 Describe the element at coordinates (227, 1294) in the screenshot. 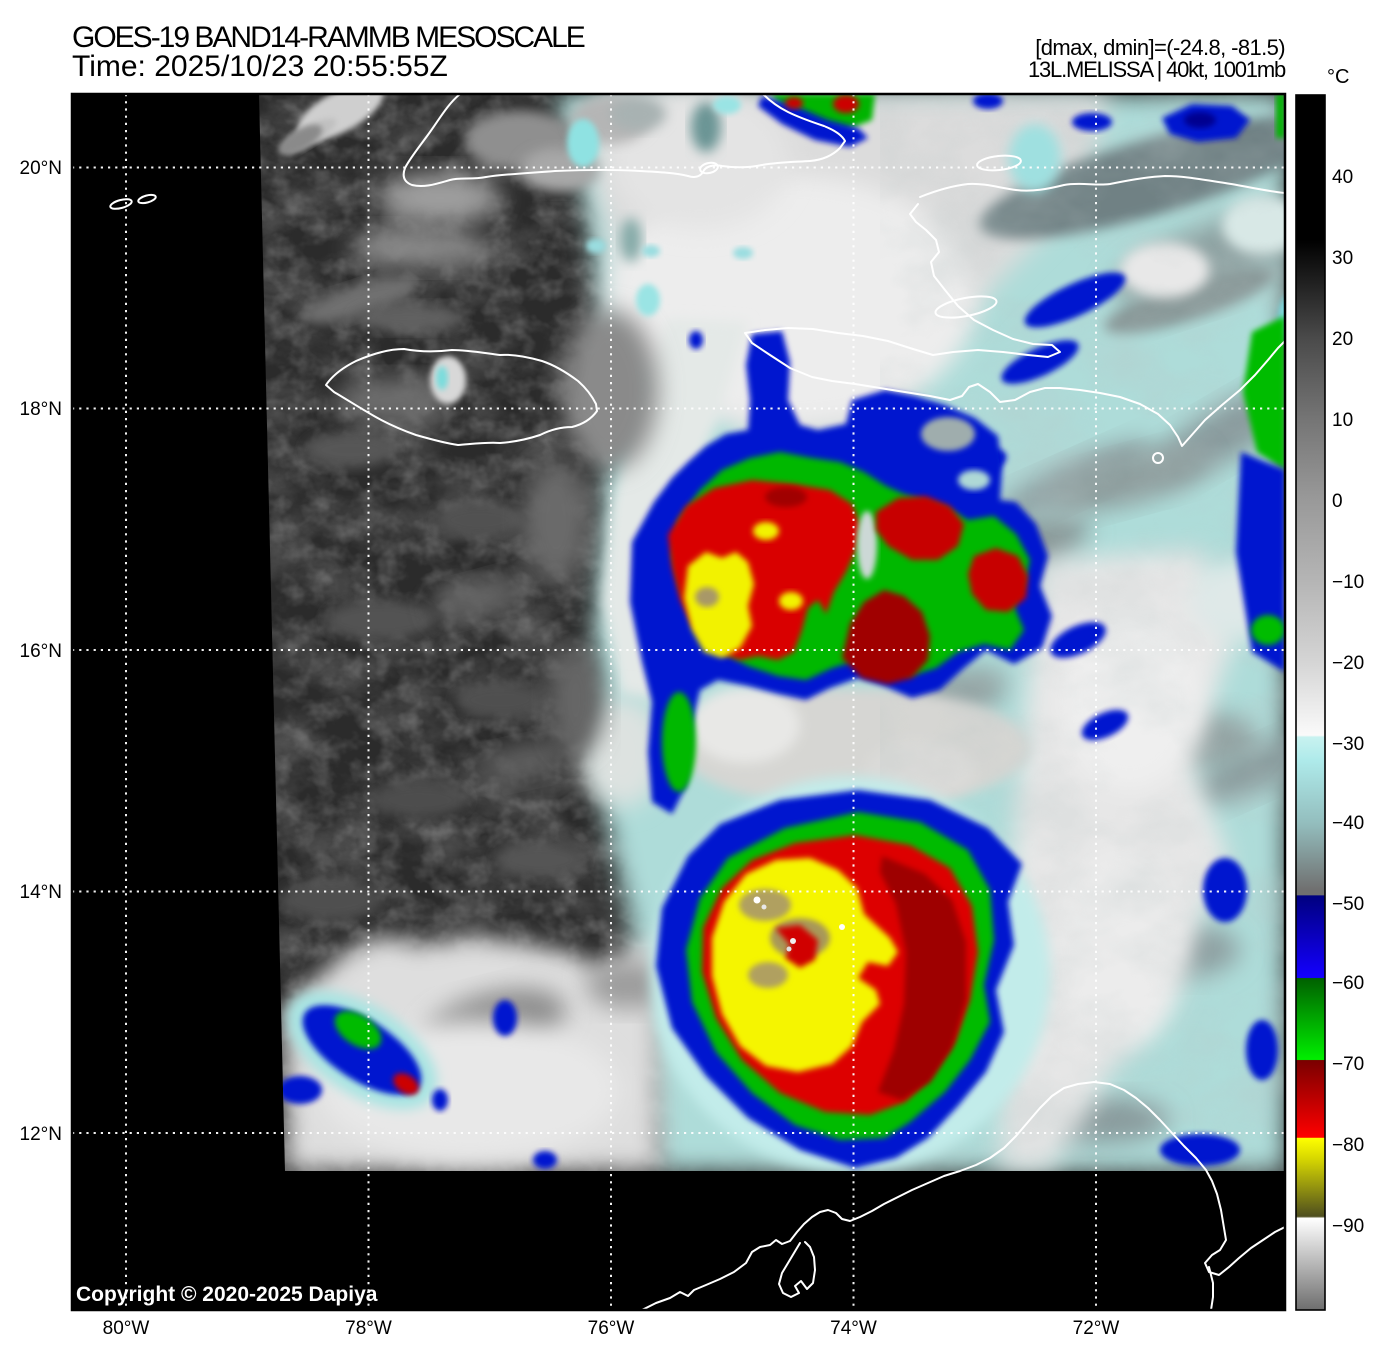

I see `svg-text: Copyright © 2020-2025 Dapiya` at that location.